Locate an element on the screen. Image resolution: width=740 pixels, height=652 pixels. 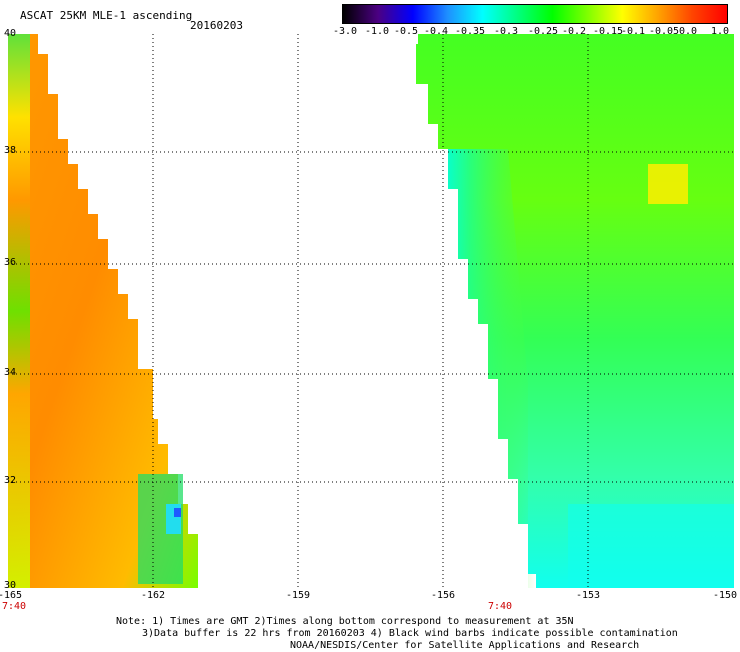
colorbar-label: -0.5 is located at coordinates (406, 31).